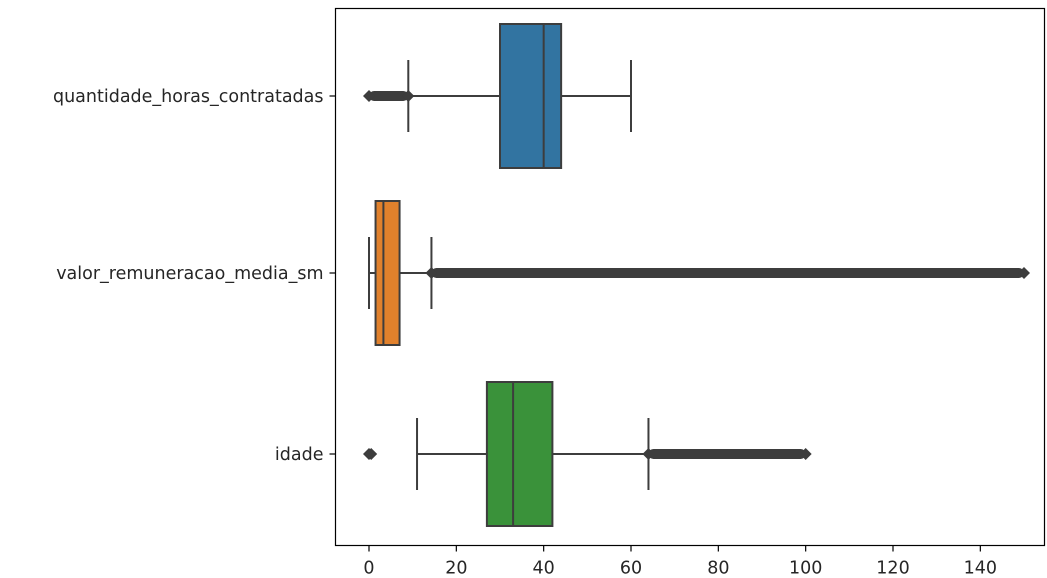  What do you see at coordinates (805, 568) in the screenshot?
I see `x-tick-label: 100` at bounding box center [805, 568].